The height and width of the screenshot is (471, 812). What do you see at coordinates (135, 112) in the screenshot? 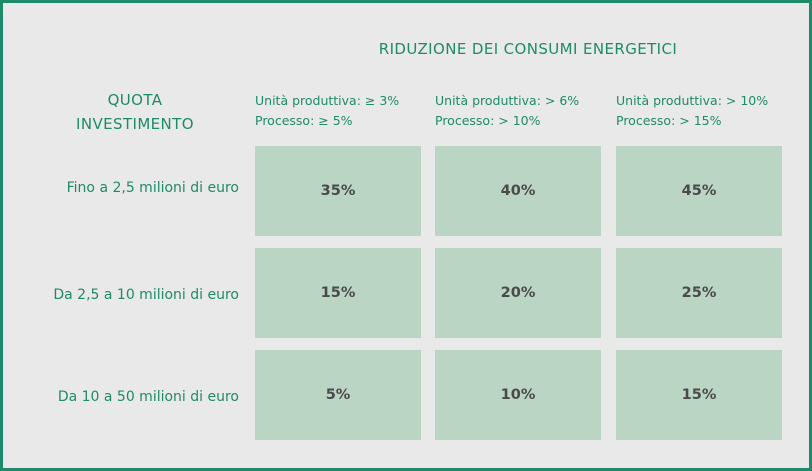
I see `row-header-title: QUOTA INVESTIMENTO` at bounding box center [135, 112].